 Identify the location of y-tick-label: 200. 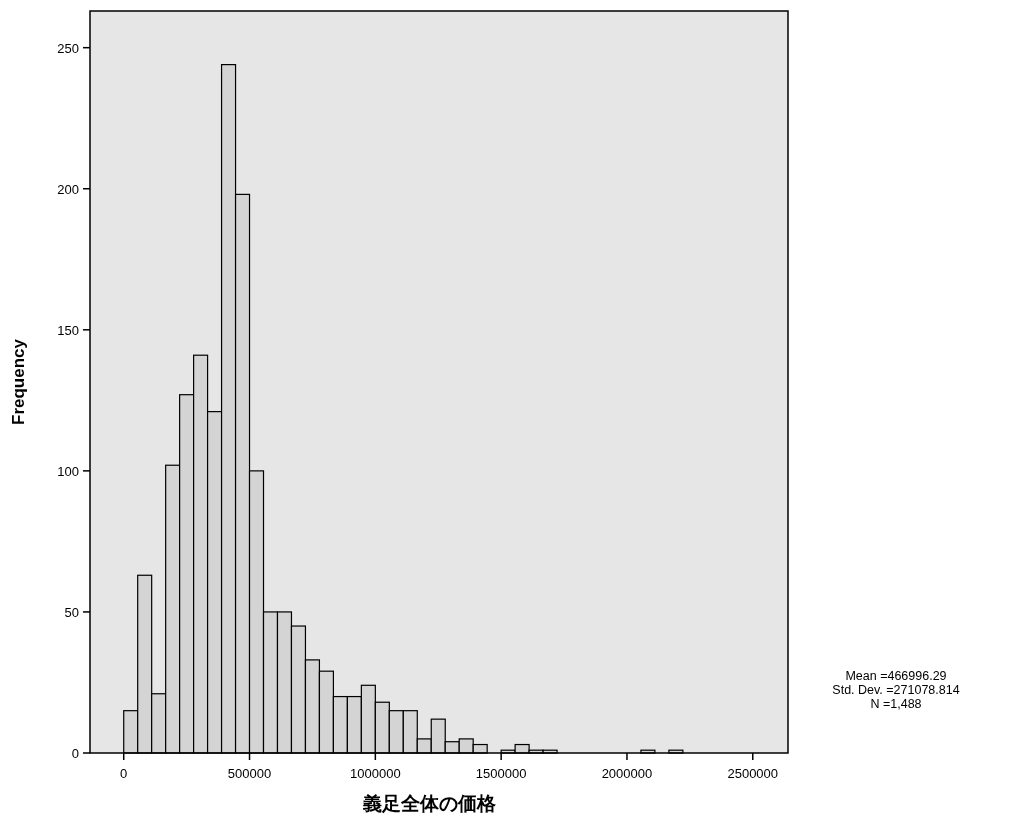
(68, 189).